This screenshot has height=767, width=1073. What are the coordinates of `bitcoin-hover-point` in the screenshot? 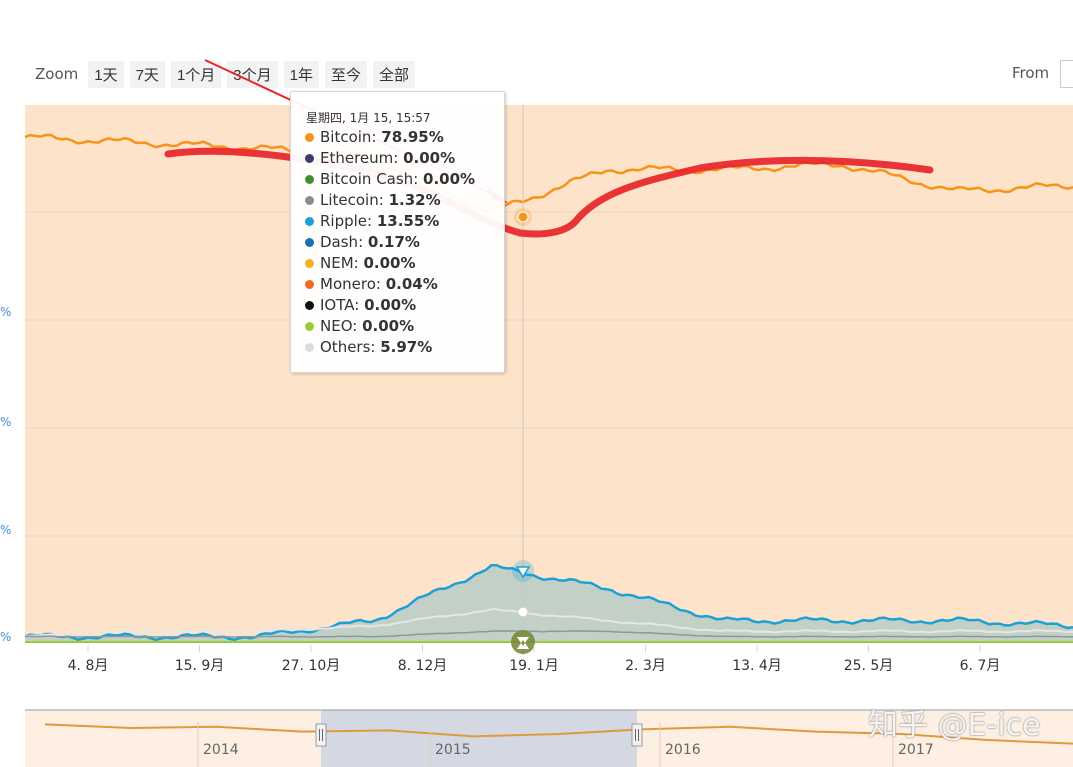 It's located at (523, 217).